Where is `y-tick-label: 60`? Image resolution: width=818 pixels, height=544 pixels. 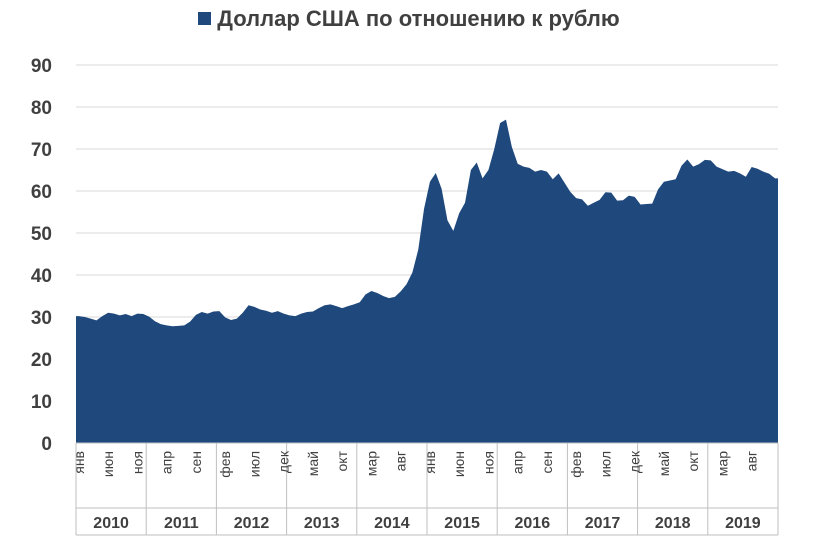
y-tick-label: 60 is located at coordinates (41, 192).